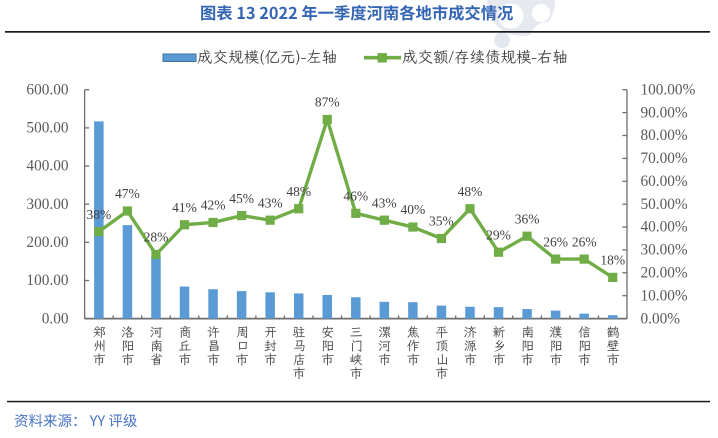 The height and width of the screenshot is (438, 718). Describe the element at coordinates (664, 250) in the screenshot. I see `svg-text: 30.00%` at that location.